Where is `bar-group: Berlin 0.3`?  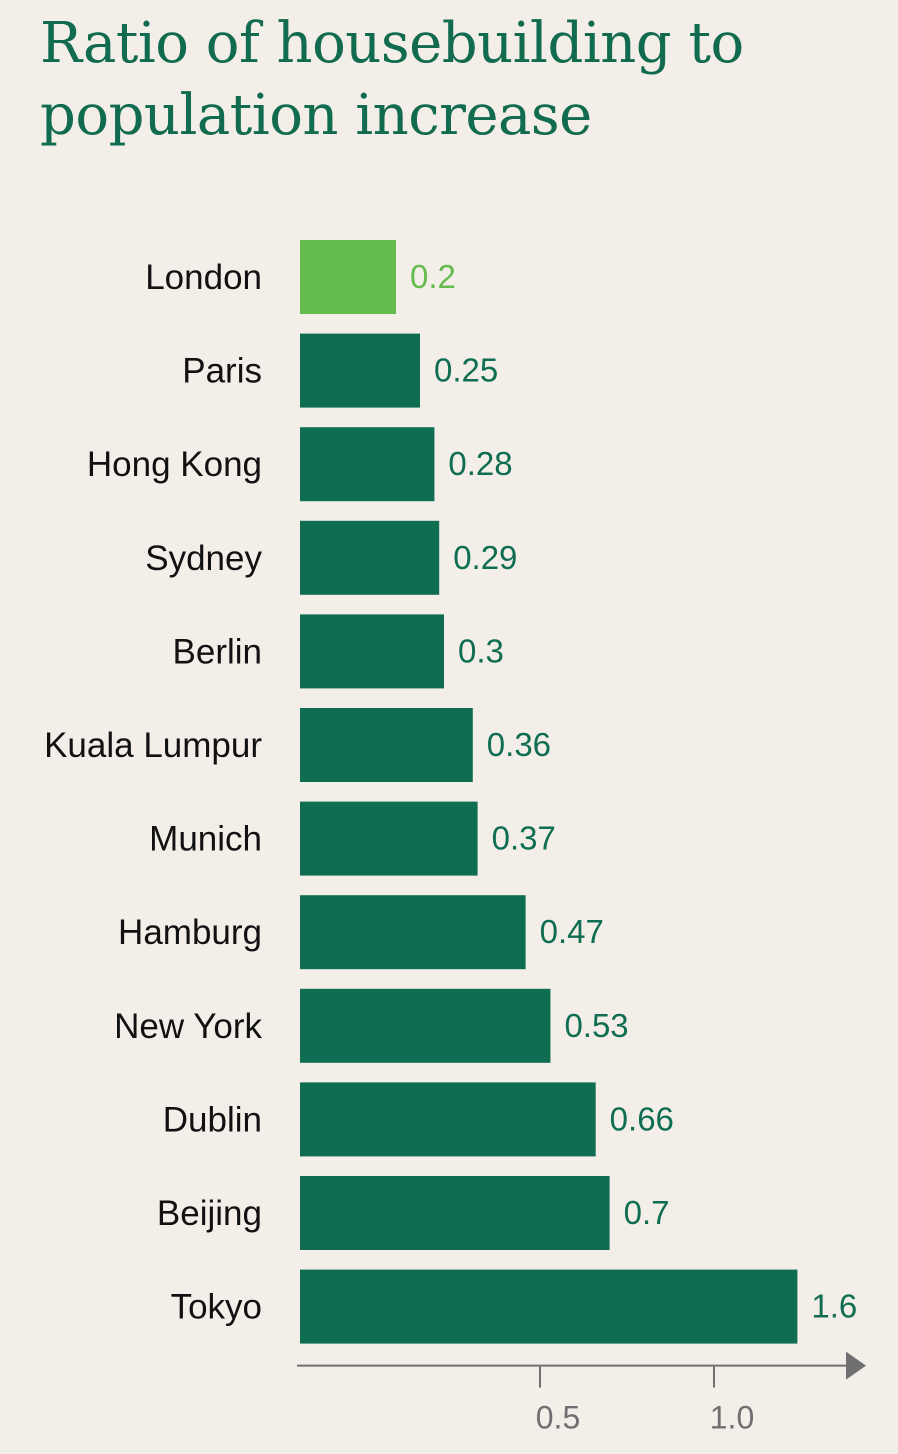 bar-group: Berlin 0.3 is located at coordinates (338, 651).